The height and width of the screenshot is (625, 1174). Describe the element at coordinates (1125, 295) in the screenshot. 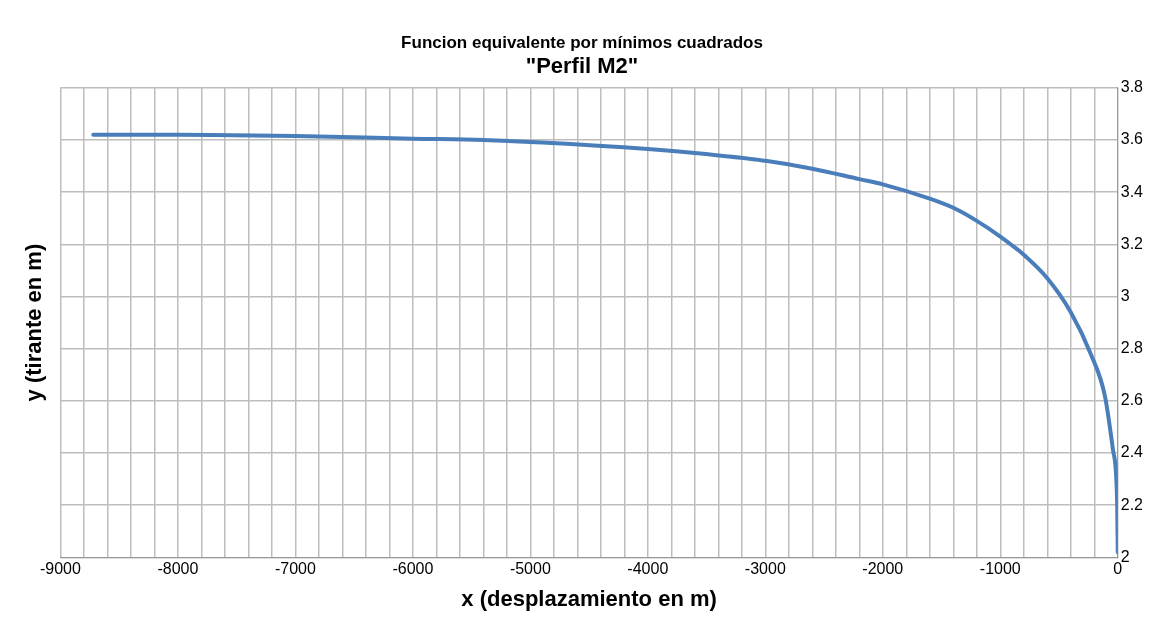

I see `y-tick-label: 3` at that location.